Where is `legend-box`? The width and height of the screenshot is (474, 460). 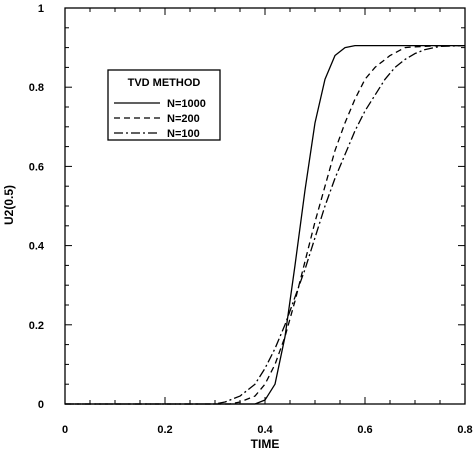 legend-box is located at coordinates (164, 105).